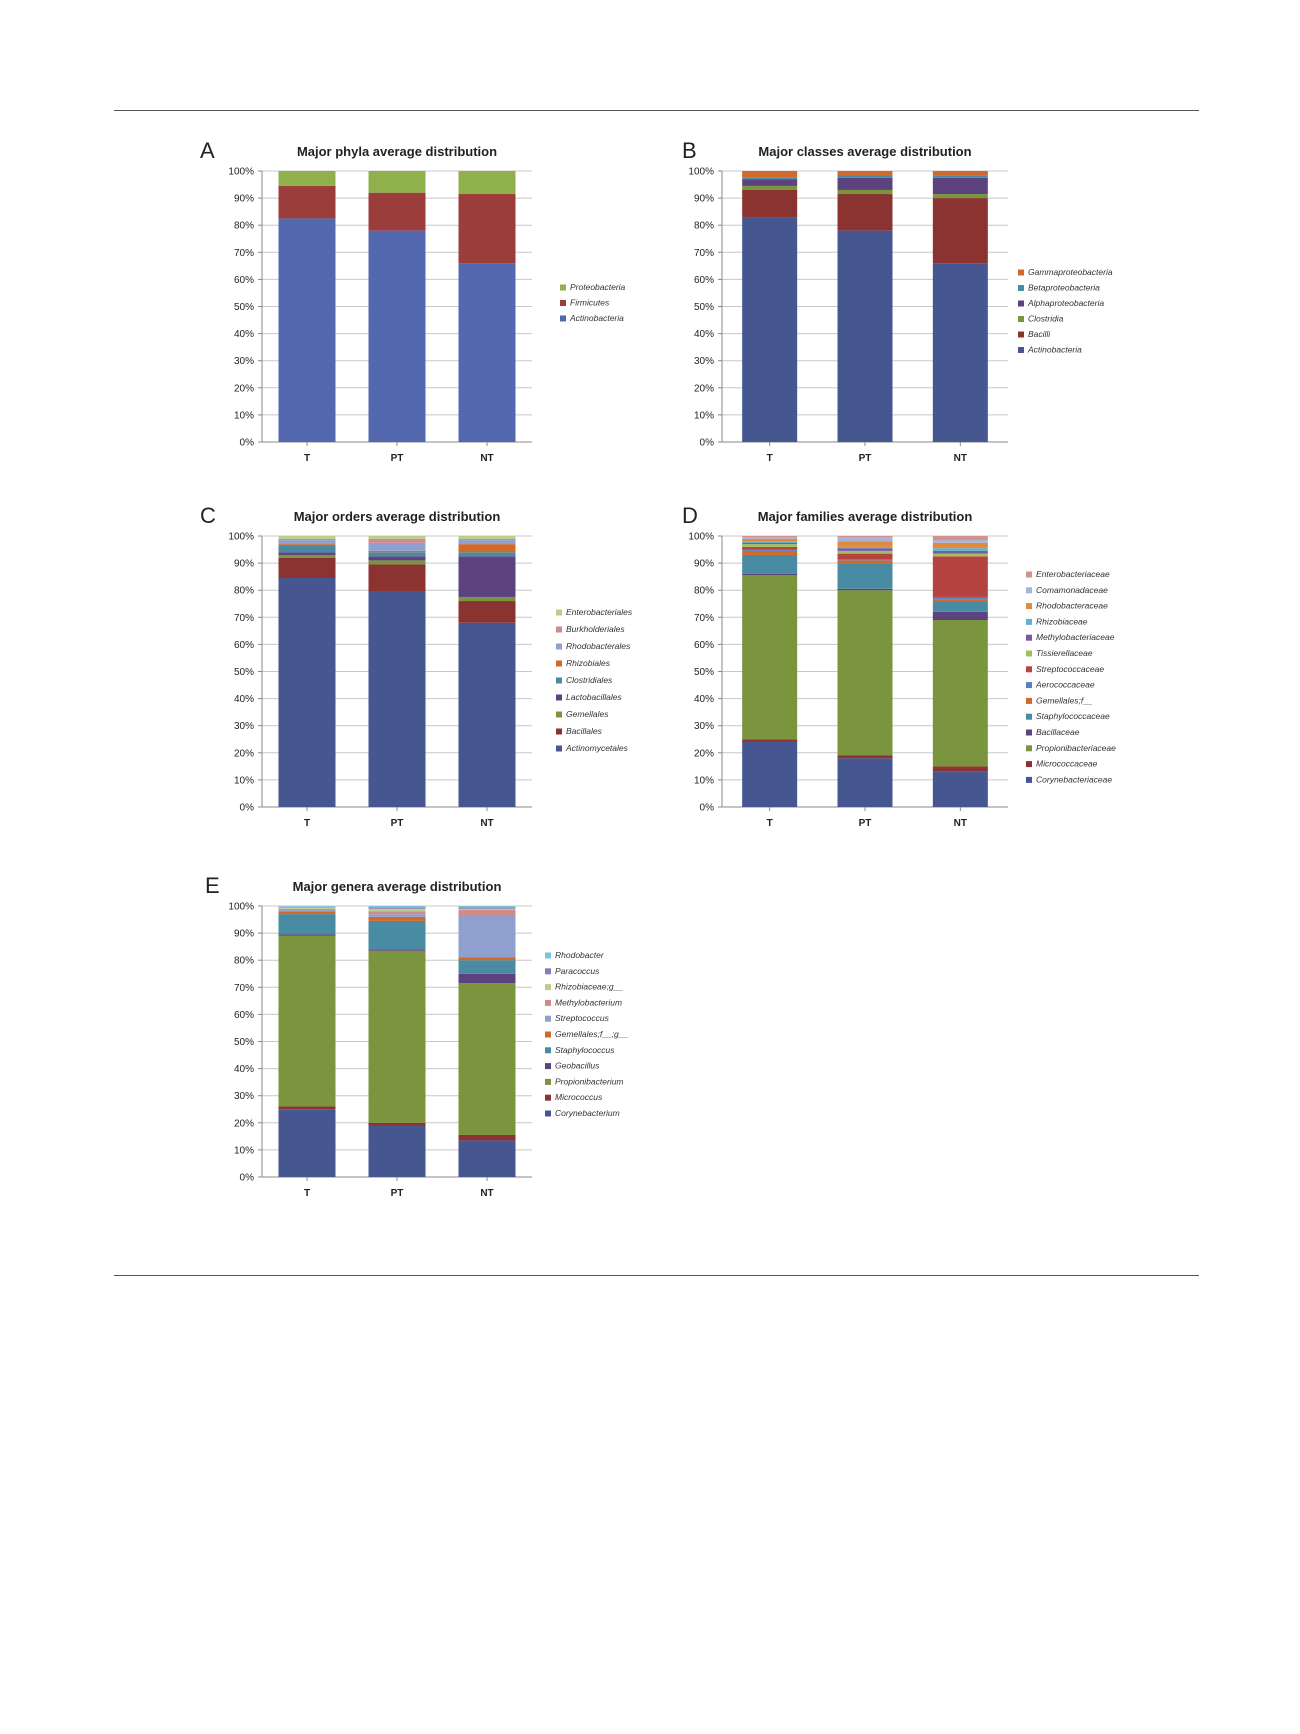  What do you see at coordinates (1070, 669) in the screenshot?
I see `legend-label: Streptococcaceae` at bounding box center [1070, 669].